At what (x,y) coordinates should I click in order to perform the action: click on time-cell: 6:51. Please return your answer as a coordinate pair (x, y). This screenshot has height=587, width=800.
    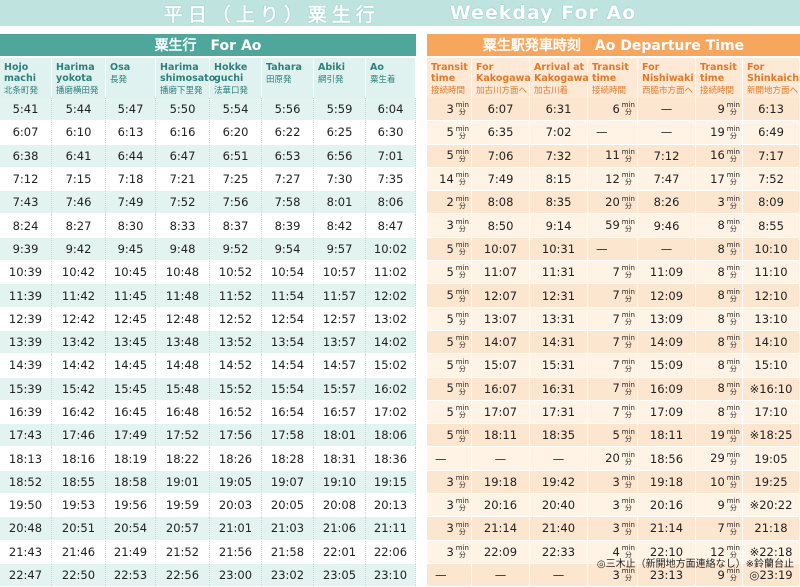
    Looking at the image, I should click on (236, 156).